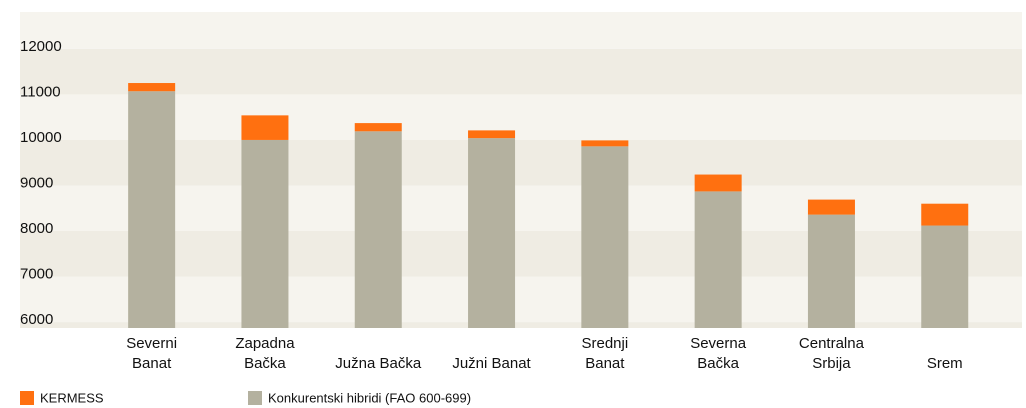  Describe the element at coordinates (152, 353) in the screenshot. I see `x-tick-label: Severni Banat` at that location.